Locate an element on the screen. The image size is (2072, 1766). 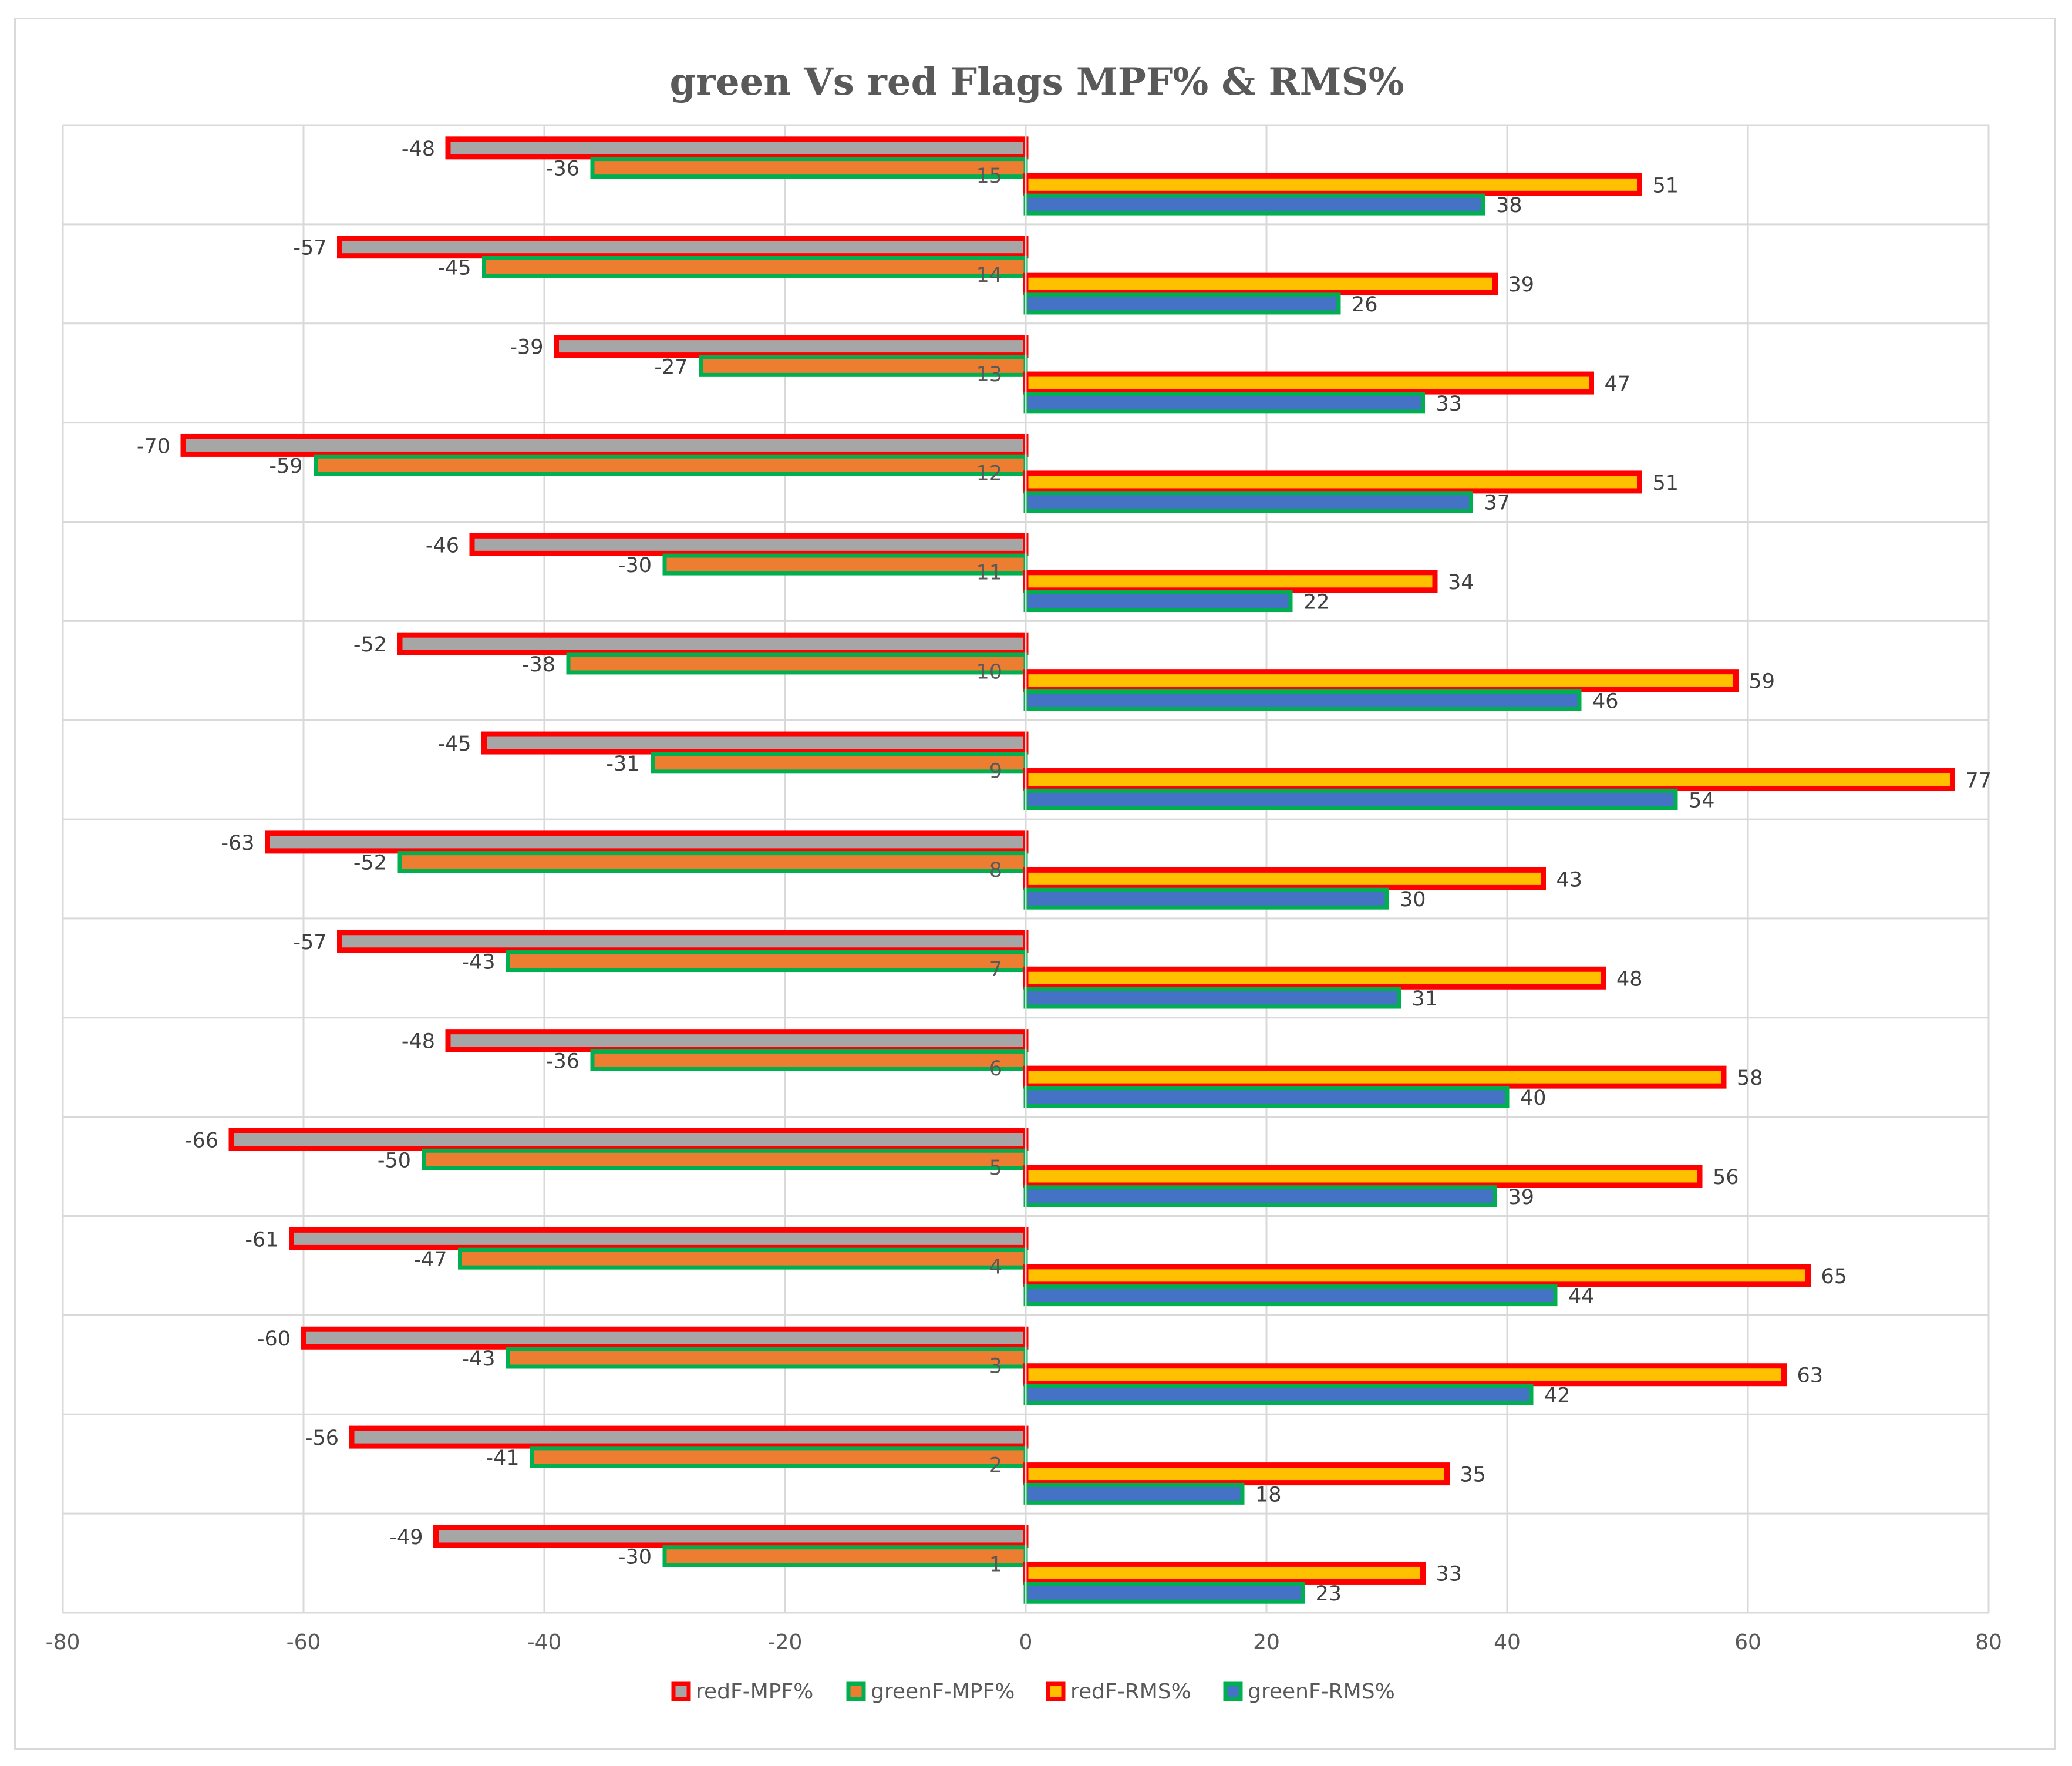
bar-redF-RMS%-5 is located at coordinates (1363, 1176).